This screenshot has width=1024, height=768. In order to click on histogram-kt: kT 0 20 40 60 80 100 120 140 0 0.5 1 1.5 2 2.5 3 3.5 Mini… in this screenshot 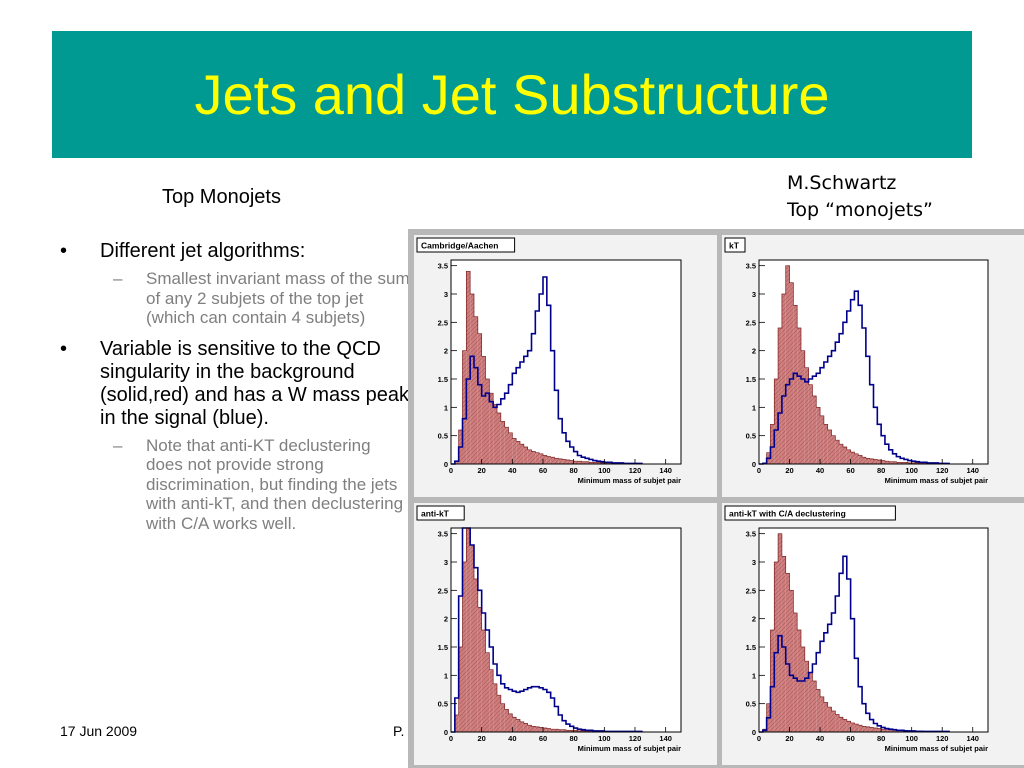, I will do `click(873, 366)`.